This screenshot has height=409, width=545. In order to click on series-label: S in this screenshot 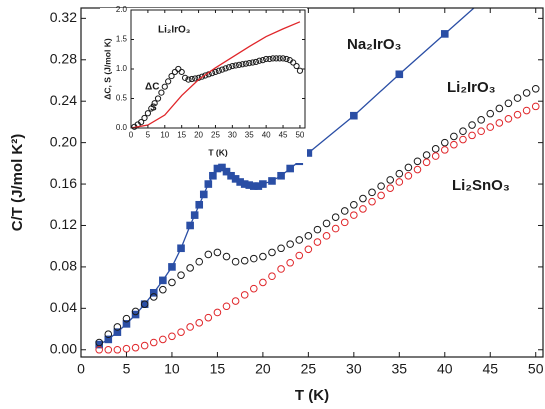, I will do `click(153, 108)`.